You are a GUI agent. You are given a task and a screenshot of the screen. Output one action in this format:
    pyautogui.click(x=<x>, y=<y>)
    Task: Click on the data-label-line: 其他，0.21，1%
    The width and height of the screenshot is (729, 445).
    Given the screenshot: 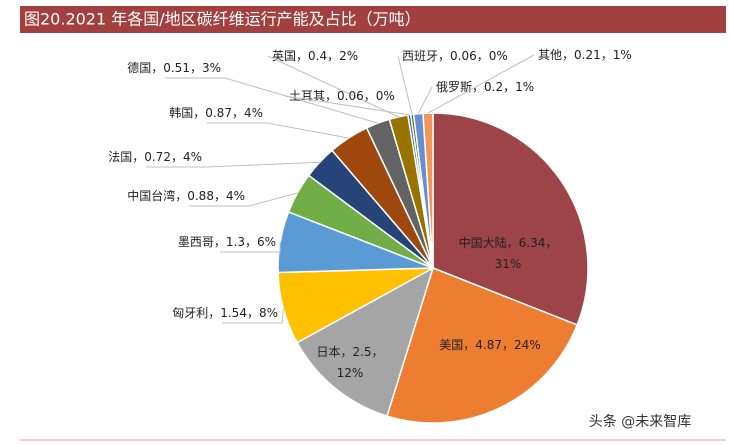 What is the action you would take?
    pyautogui.click(x=585, y=55)
    